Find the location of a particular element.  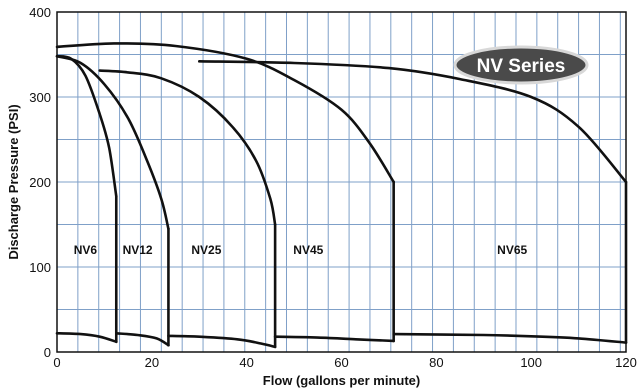

region-labels: NV6 NV12 NV25 NV45 NV65 is located at coordinates (301, 250).